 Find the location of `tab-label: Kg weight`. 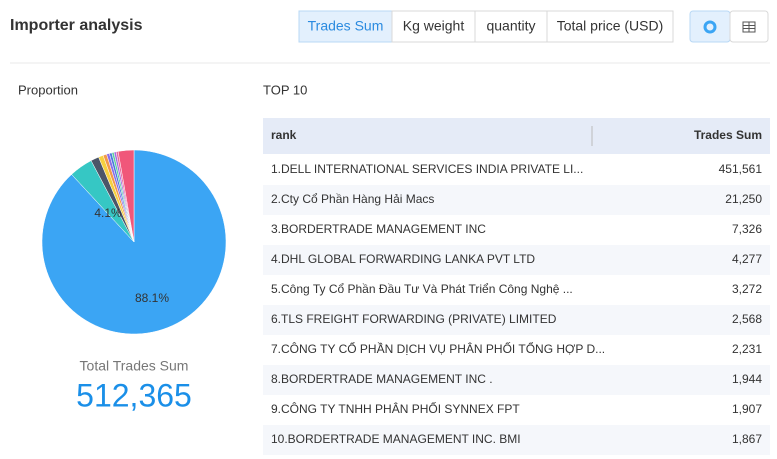

tab-label: Kg weight is located at coordinates (434, 26).